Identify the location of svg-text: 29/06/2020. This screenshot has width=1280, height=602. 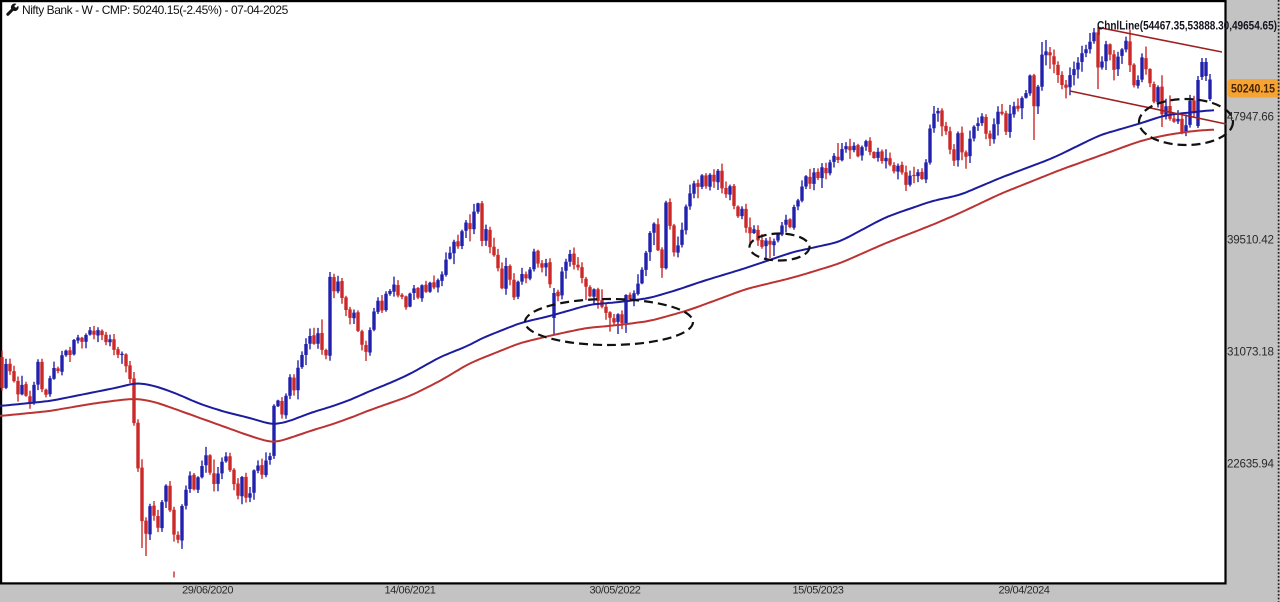
(207, 591).